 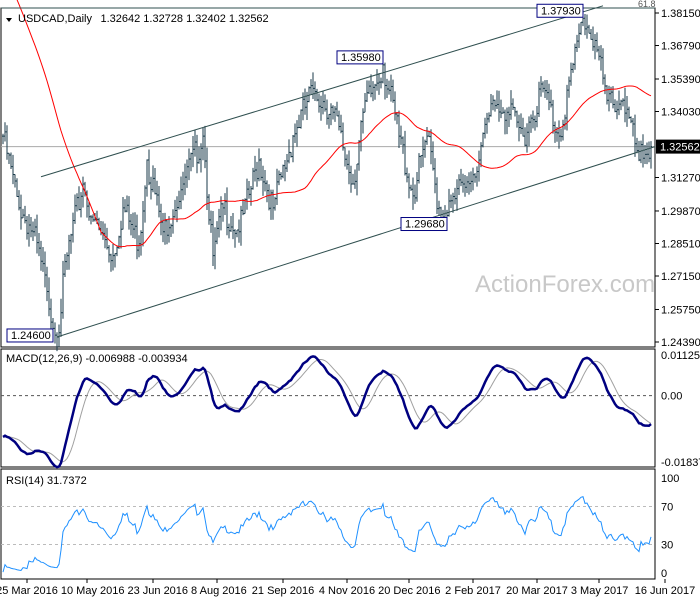 I want to click on price-tick-label: 1.31270, so click(x=680, y=179).